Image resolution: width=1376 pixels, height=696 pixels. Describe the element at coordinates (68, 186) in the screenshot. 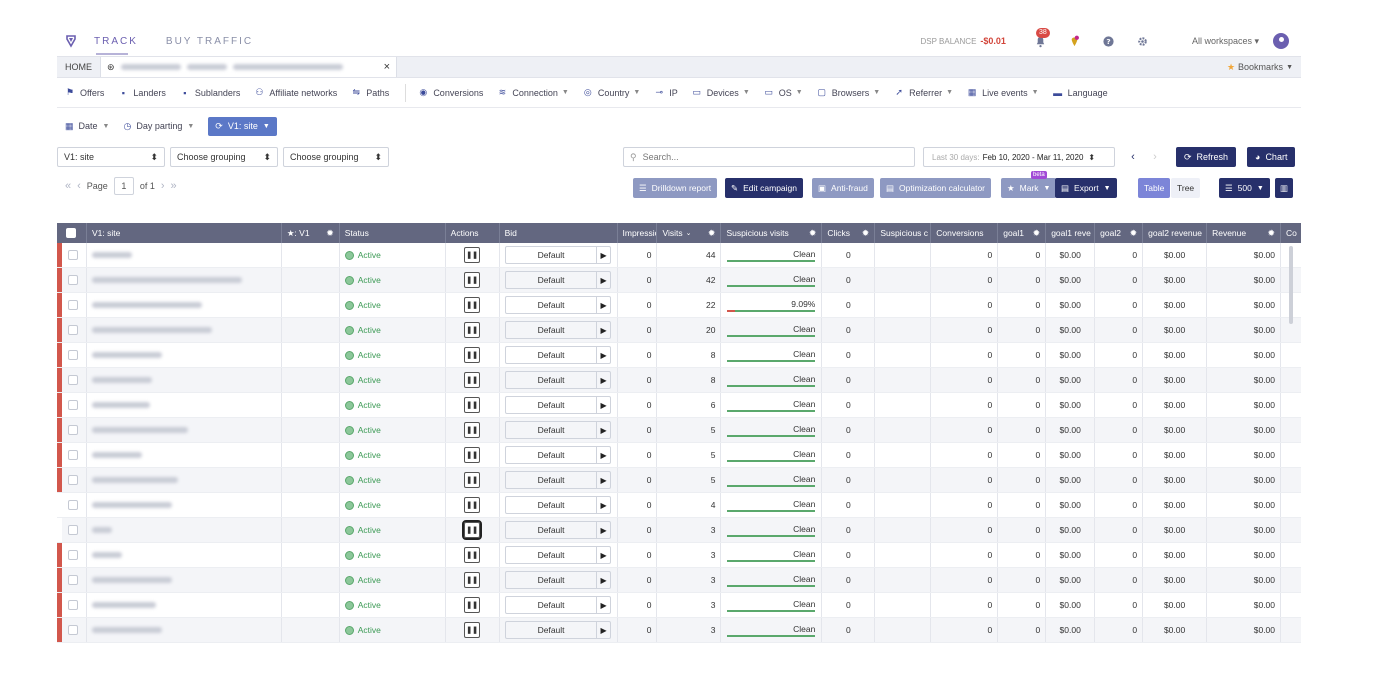

I see `first-page-icon: «` at that location.